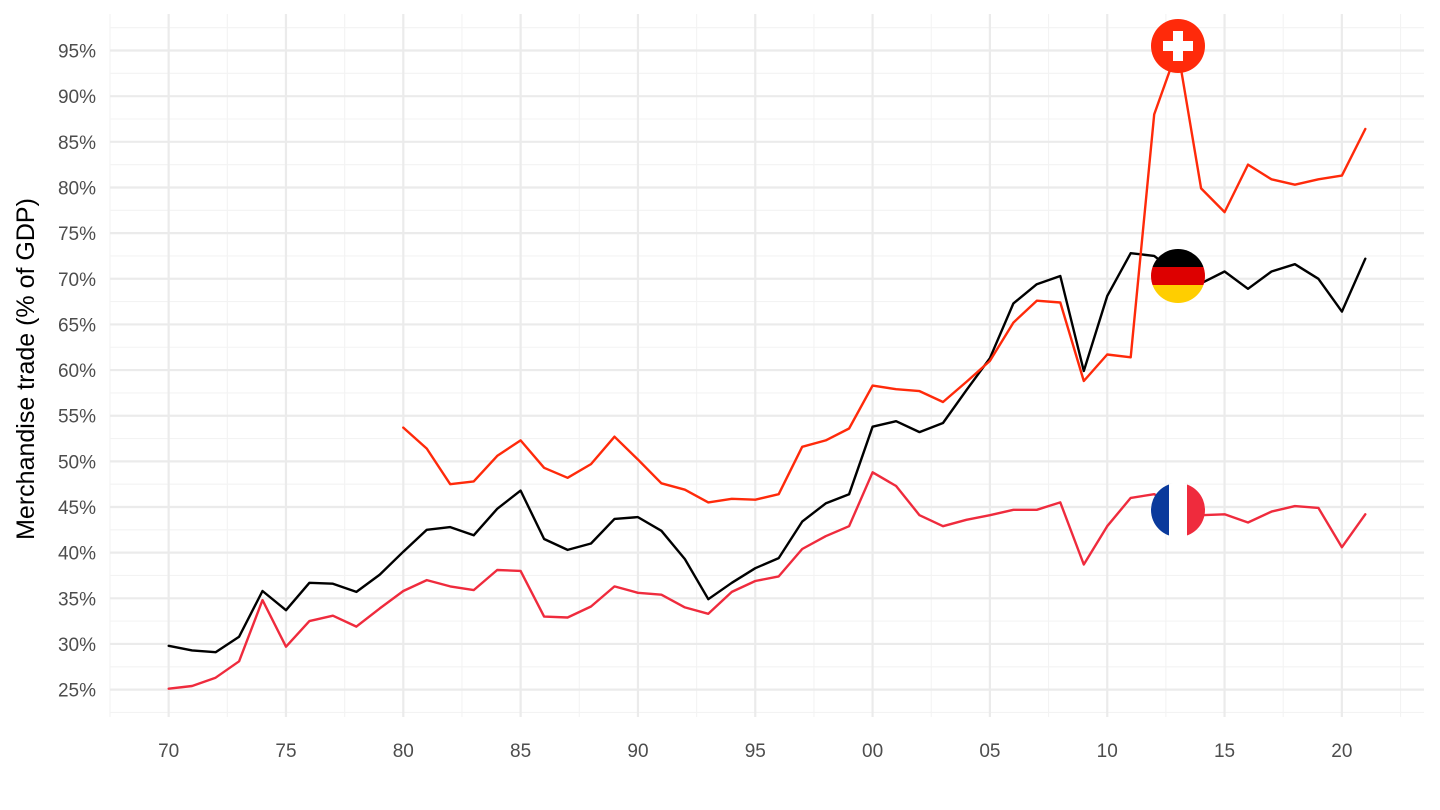 The height and width of the screenshot is (810, 1440). I want to click on x-tick-label: 10, so click(1107, 751).